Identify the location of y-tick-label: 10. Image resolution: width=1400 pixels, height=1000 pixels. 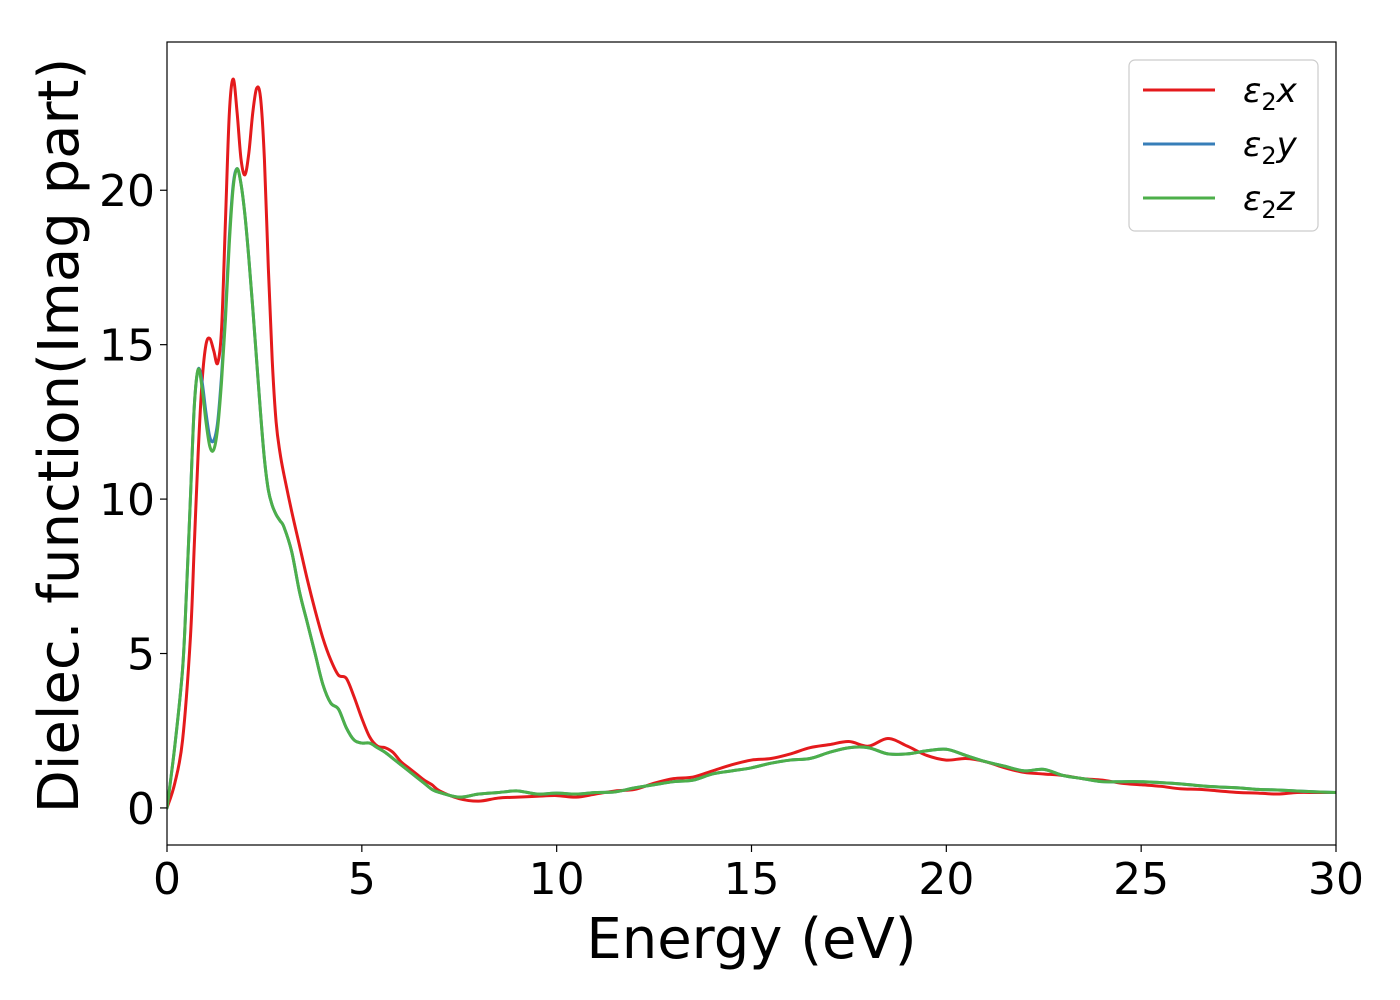
(127, 500).